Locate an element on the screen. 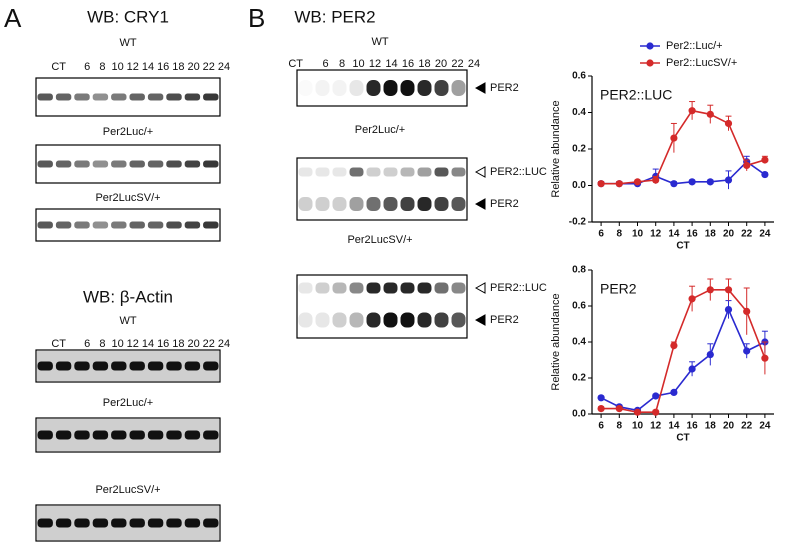  blot-title: WB: PER2 is located at coordinates (334, 16).